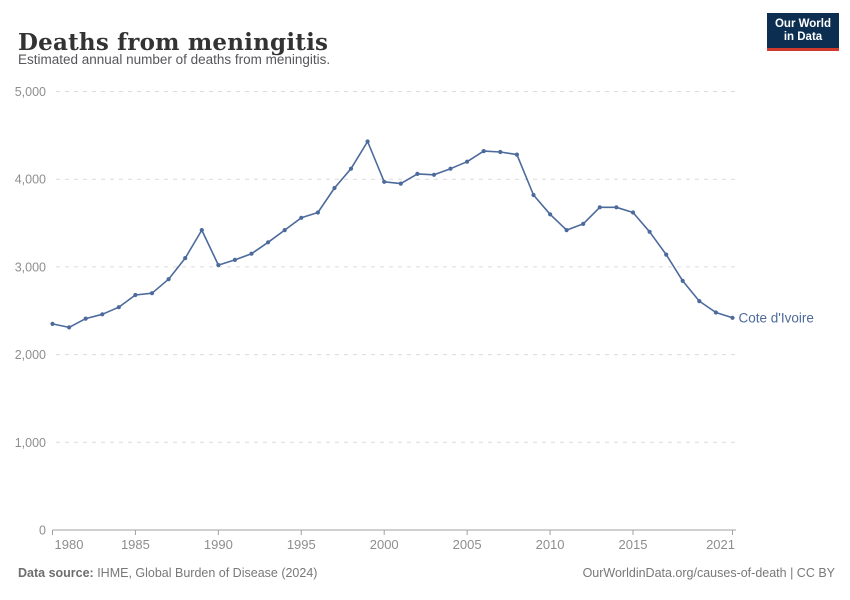  What do you see at coordinates (802, 23) in the screenshot?
I see `owid-logo-line1: Our World` at bounding box center [802, 23].